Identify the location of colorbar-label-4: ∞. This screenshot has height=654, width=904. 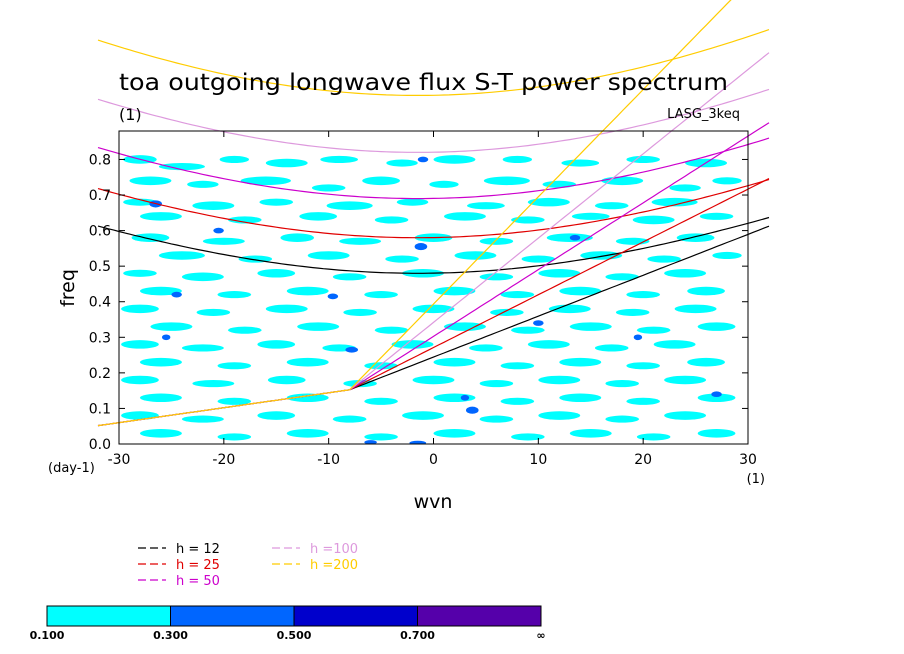
(540, 635).